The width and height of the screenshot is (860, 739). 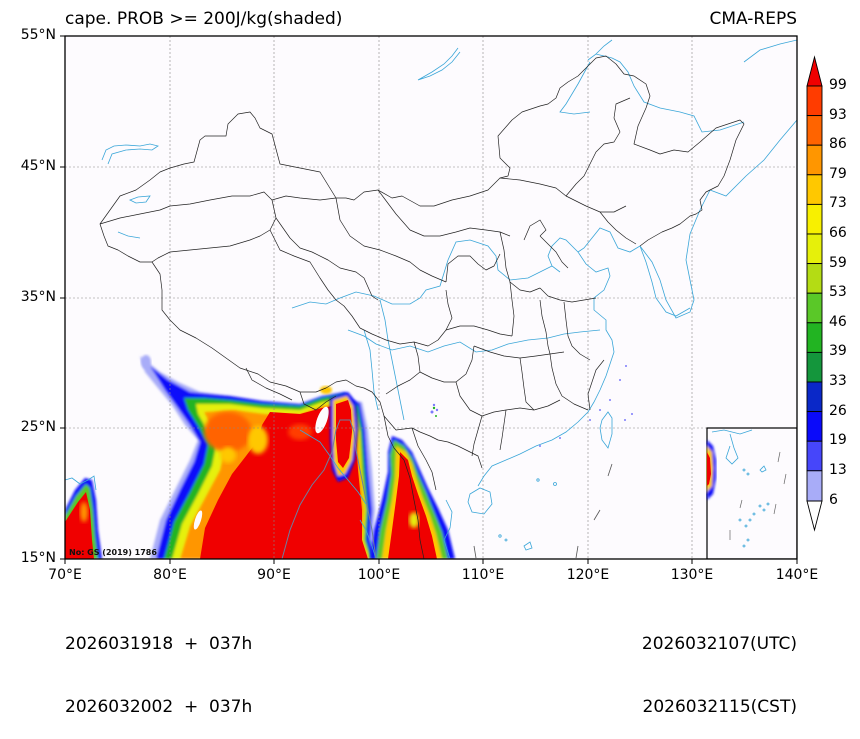 I want to click on model-name: CMA-REPS, so click(x=753, y=19).